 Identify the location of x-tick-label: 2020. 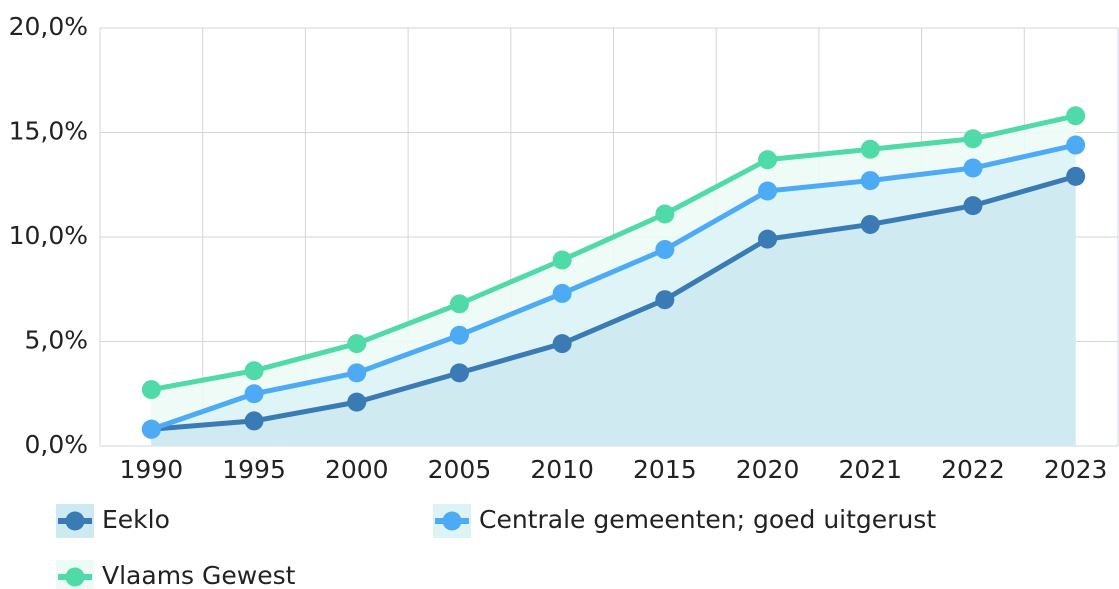
(768, 469).